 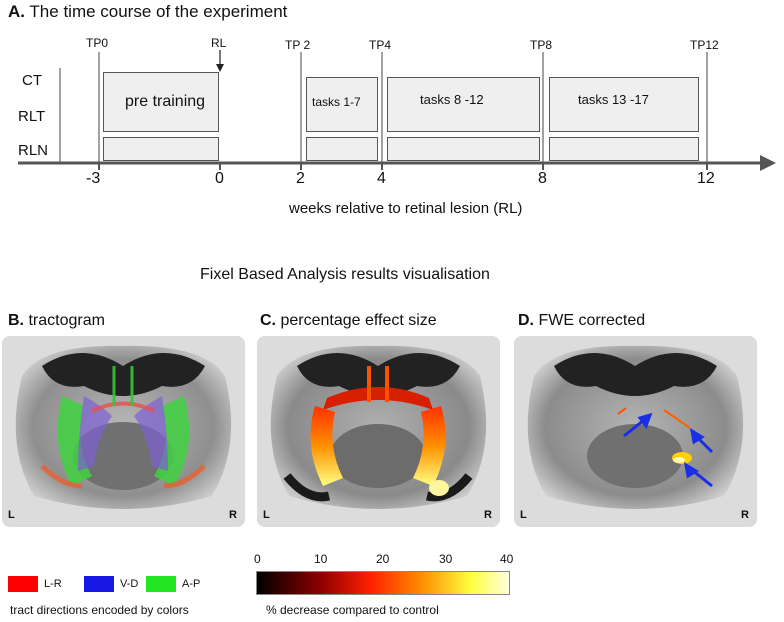 I want to click on tick-0: 0, so click(x=219, y=178).